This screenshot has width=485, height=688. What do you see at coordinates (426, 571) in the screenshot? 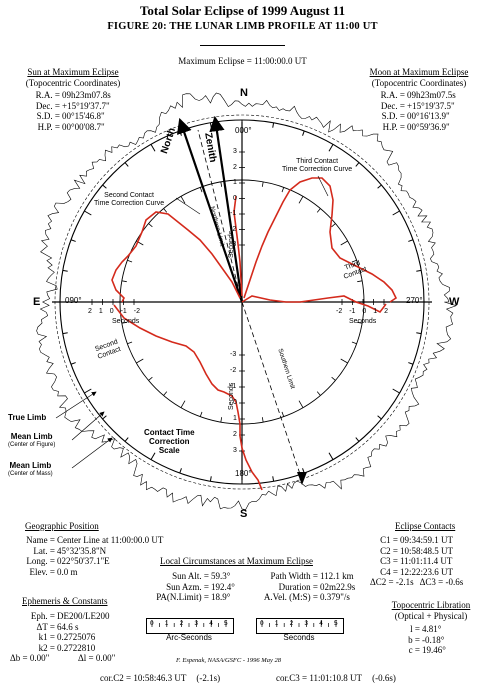
I see `c4-value: 12:22:23.6 UT` at bounding box center [426, 571].